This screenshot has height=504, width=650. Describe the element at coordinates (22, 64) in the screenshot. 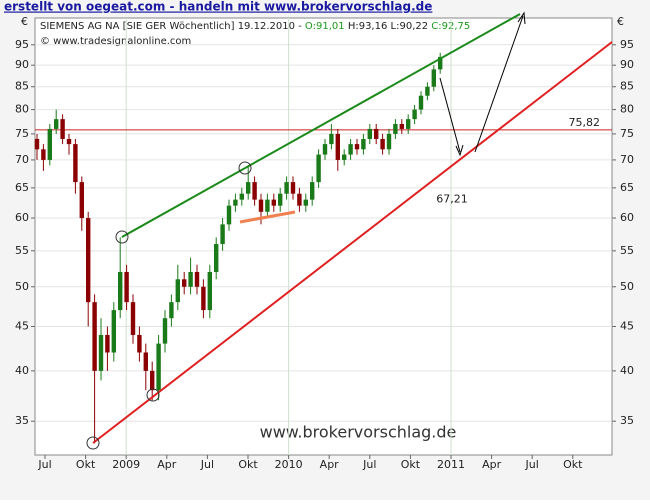

I see `y-tick-label: 90` at that location.